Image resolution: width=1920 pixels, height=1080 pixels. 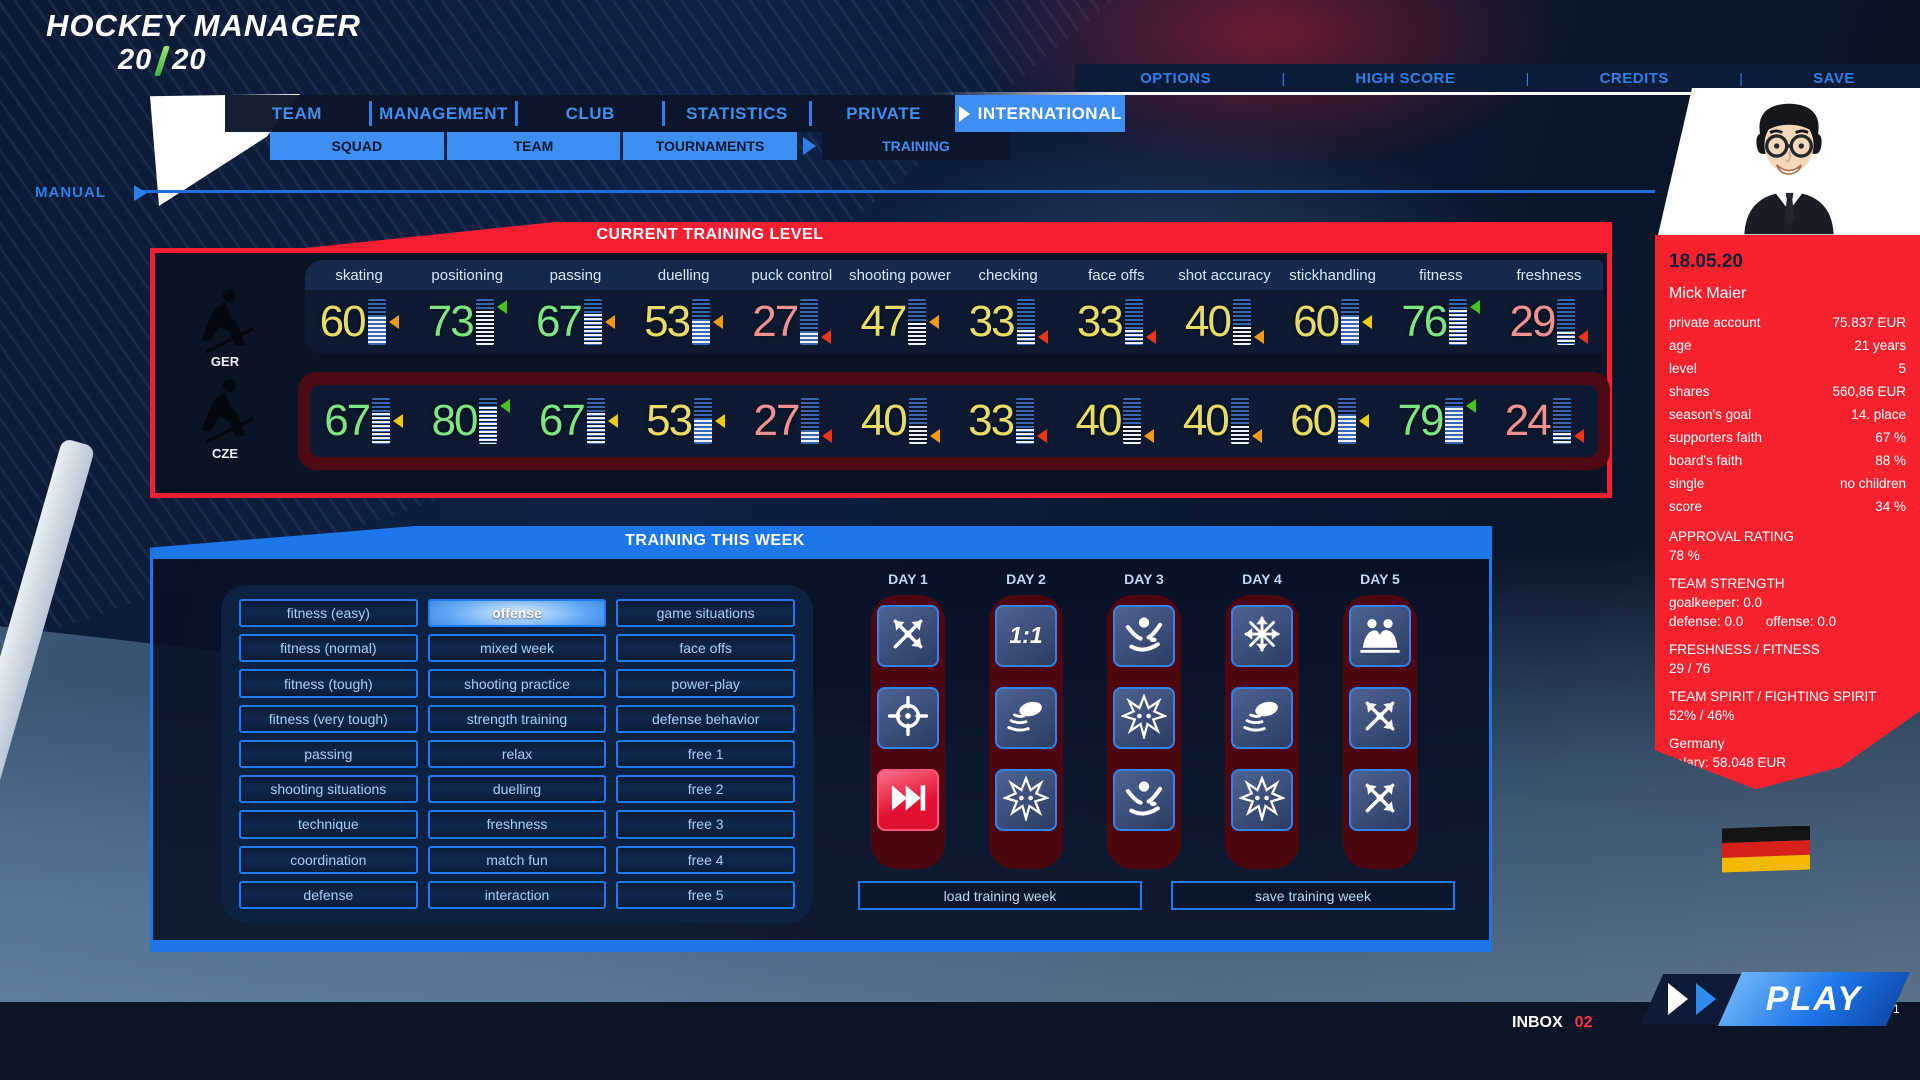 What do you see at coordinates (1634, 78) in the screenshot?
I see `menu-item-credits: CREDITS` at bounding box center [1634, 78].